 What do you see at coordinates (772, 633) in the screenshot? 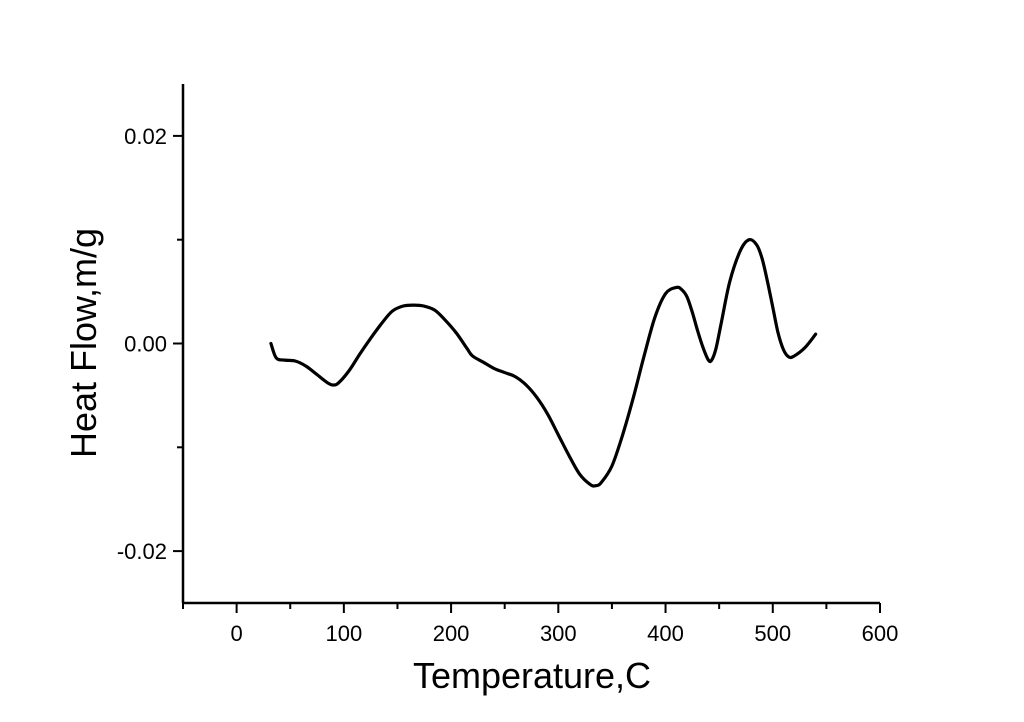
I see `x-tick-label: 500` at bounding box center [772, 633].